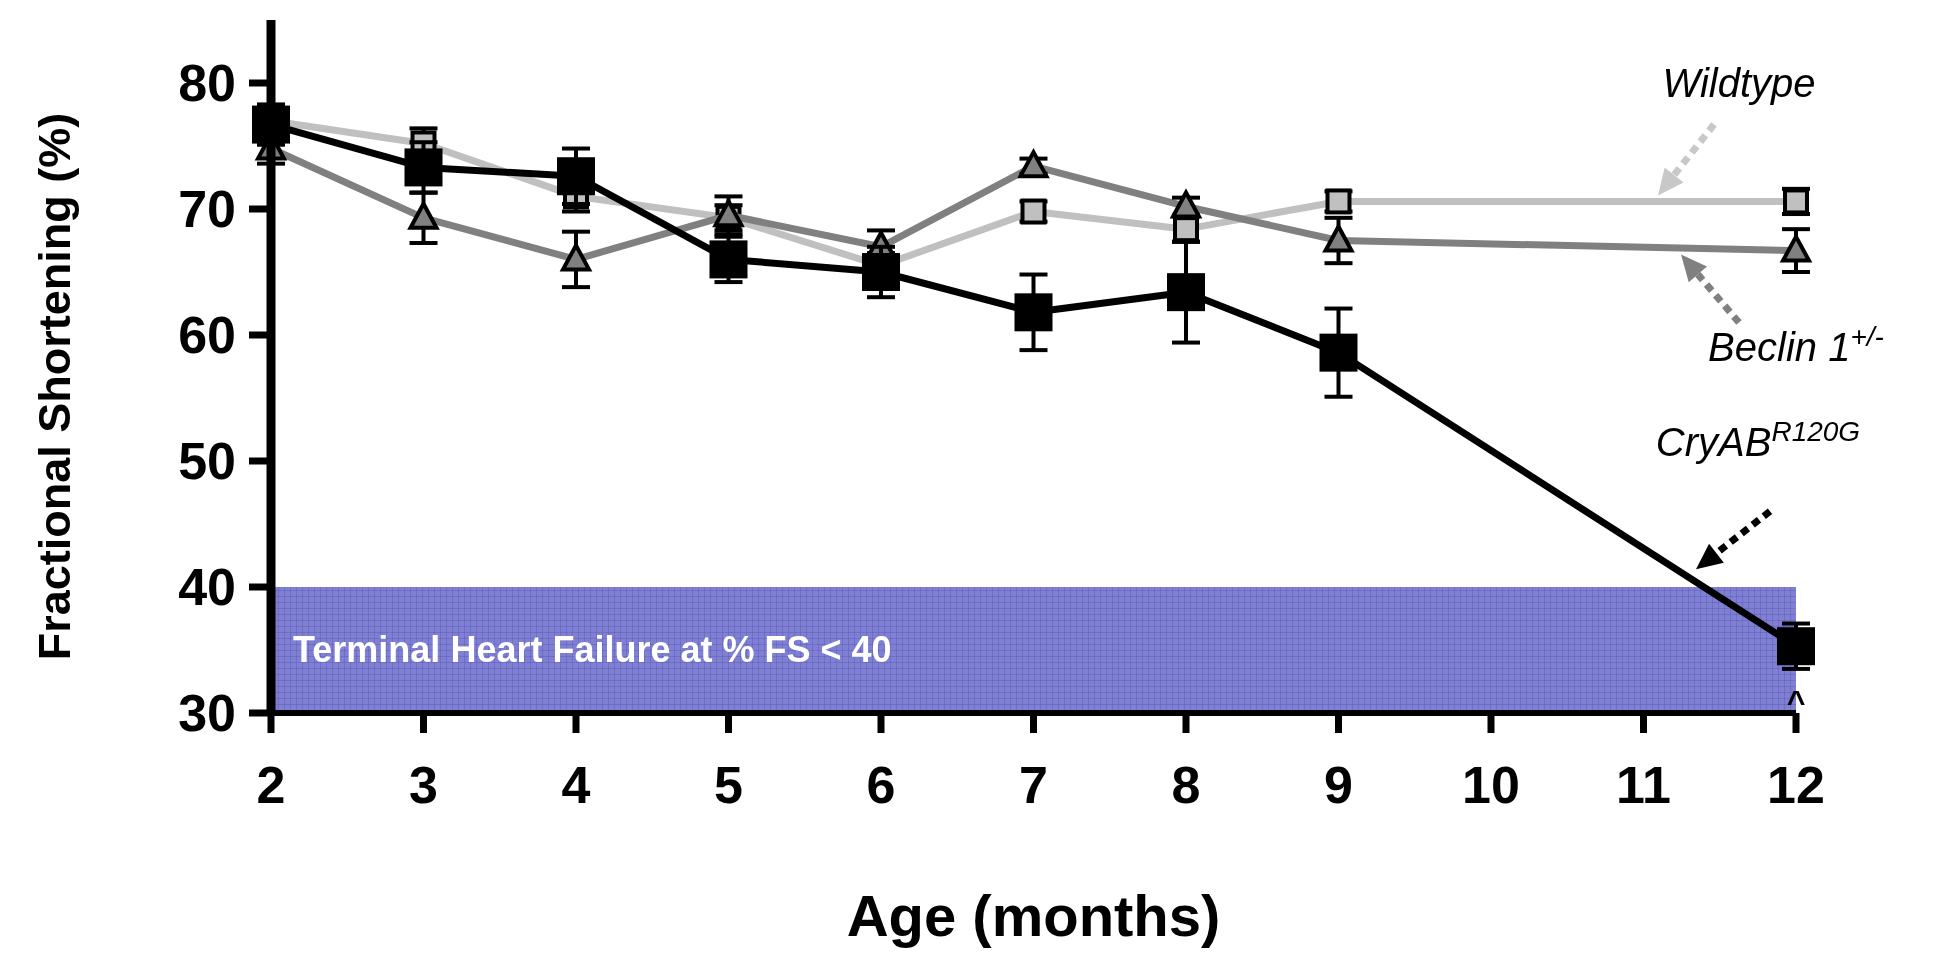 Image resolution: width=1946 pixels, height=958 pixels. Describe the element at coordinates (1186, 785) in the screenshot. I see `x-tick-label: 8` at that location.